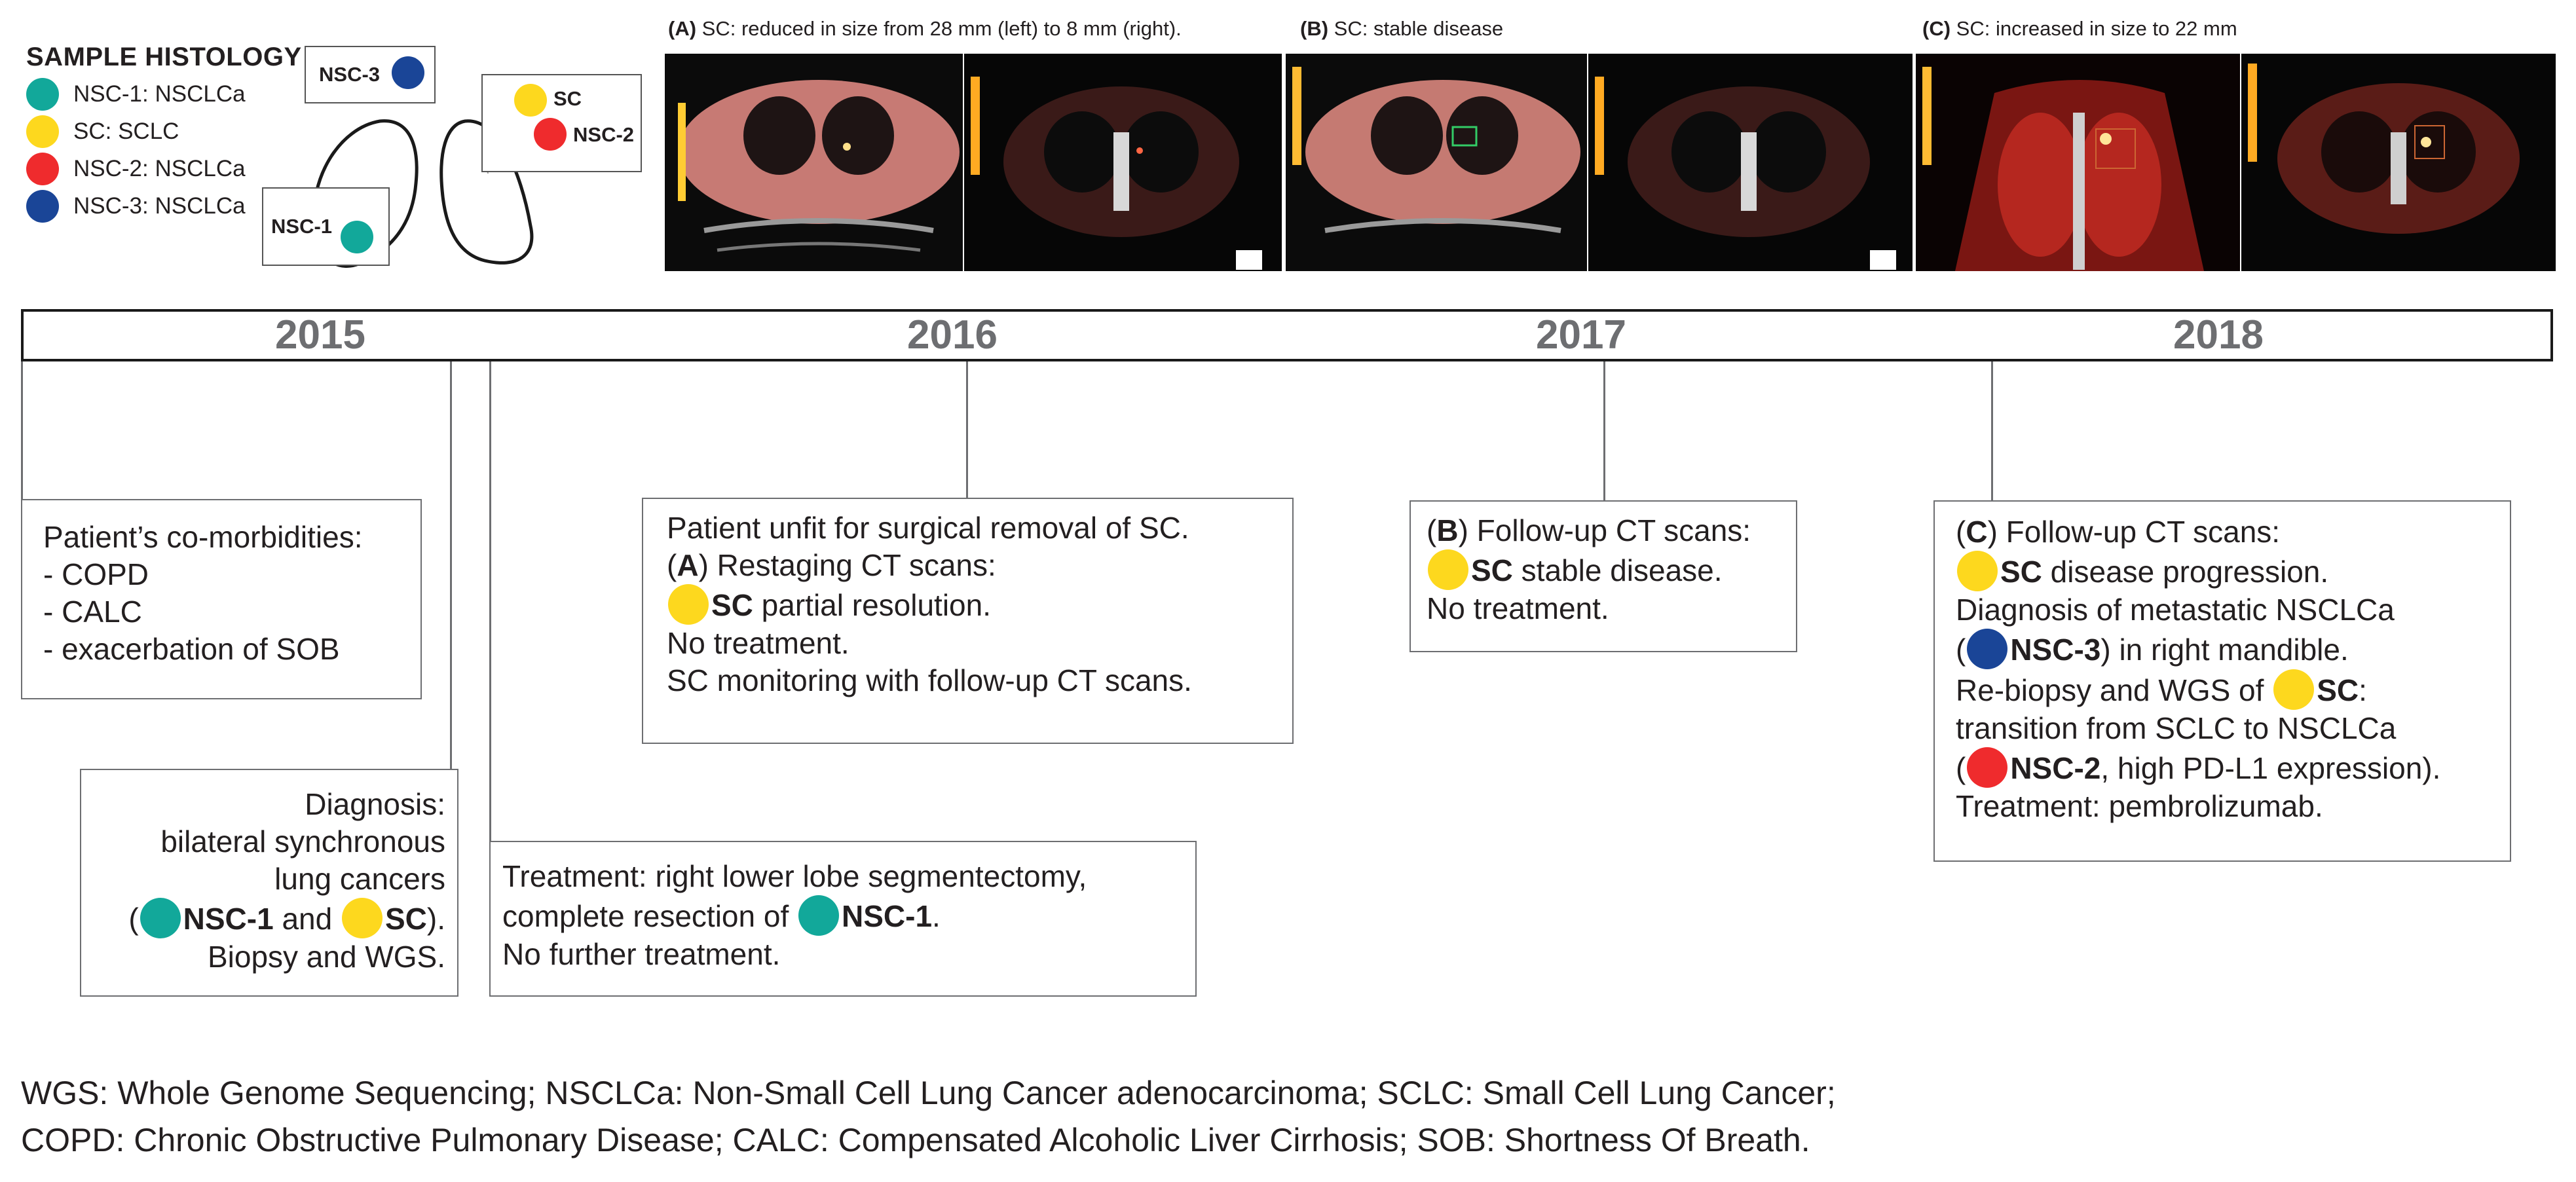 The image size is (2576, 1182). What do you see at coordinates (359, 879) in the screenshot?
I see `diagnosis-line: lung cancers` at bounding box center [359, 879].